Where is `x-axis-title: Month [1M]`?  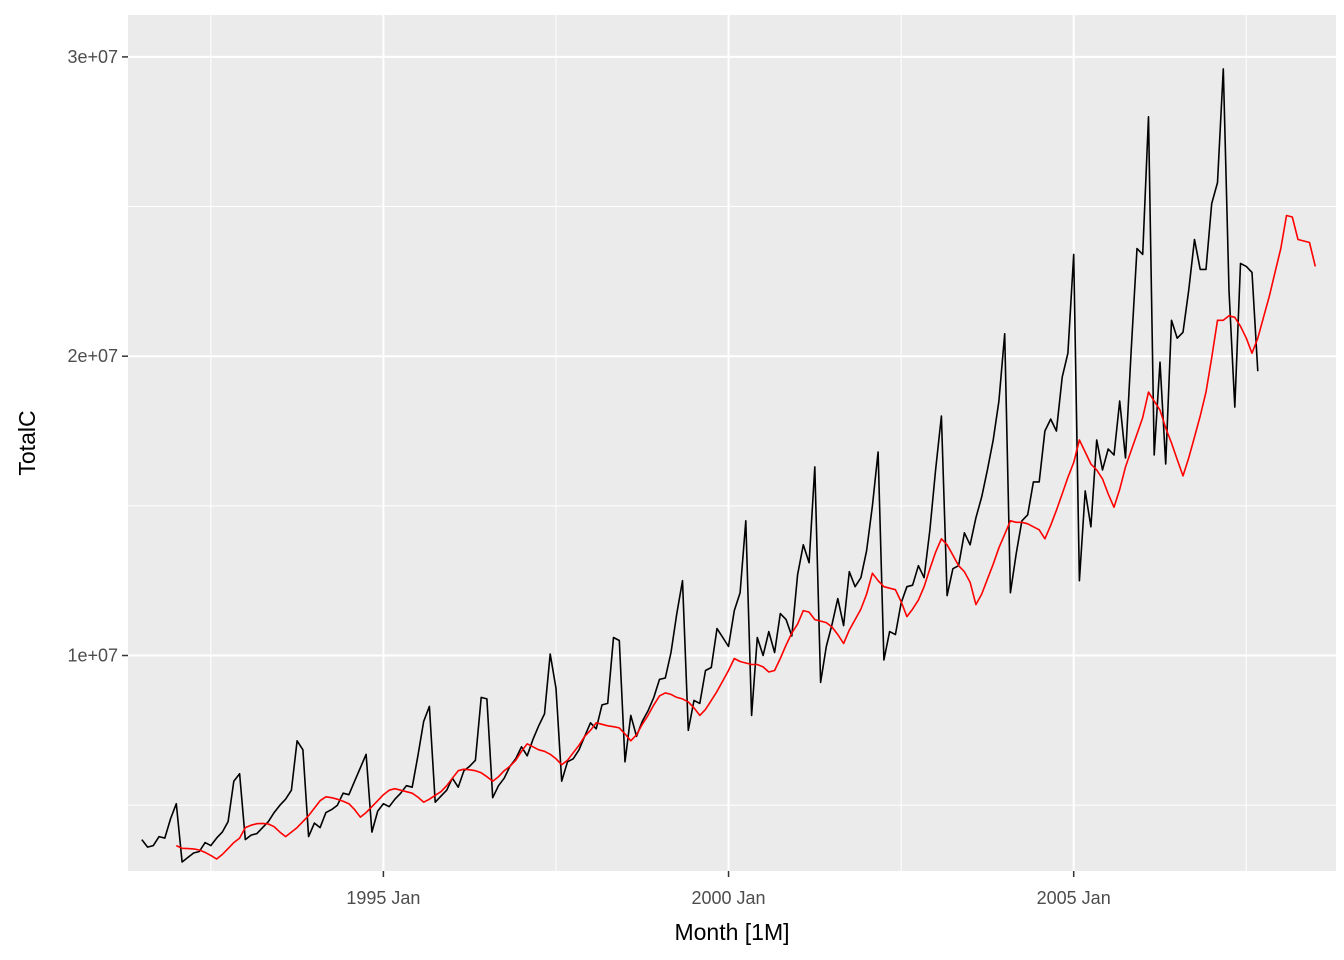
x-axis-title: Month [1M] is located at coordinates (731, 932).